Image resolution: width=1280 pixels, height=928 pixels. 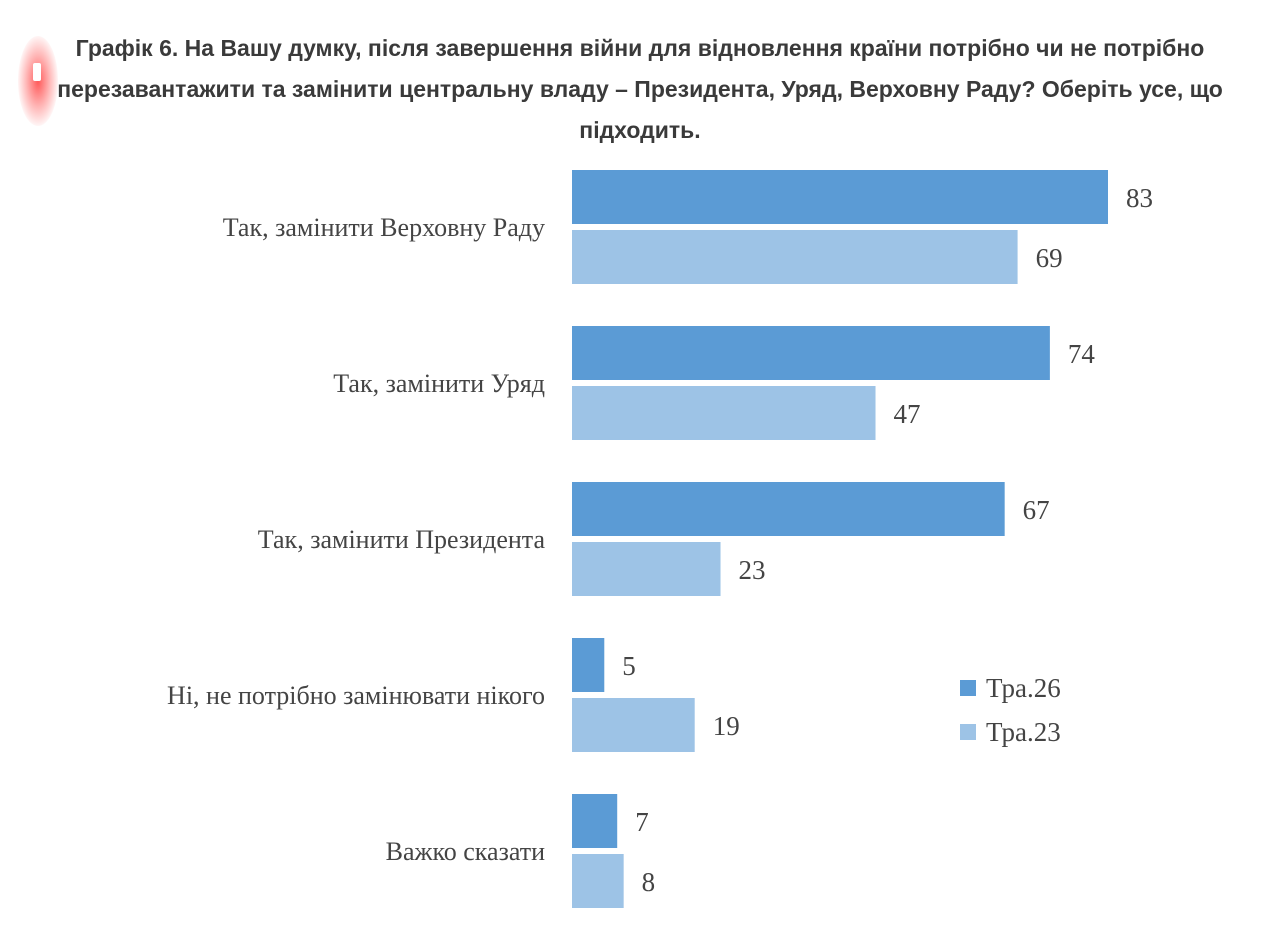 I want to click on category-label: Так, замінити Уряд, so click(x=439, y=383).